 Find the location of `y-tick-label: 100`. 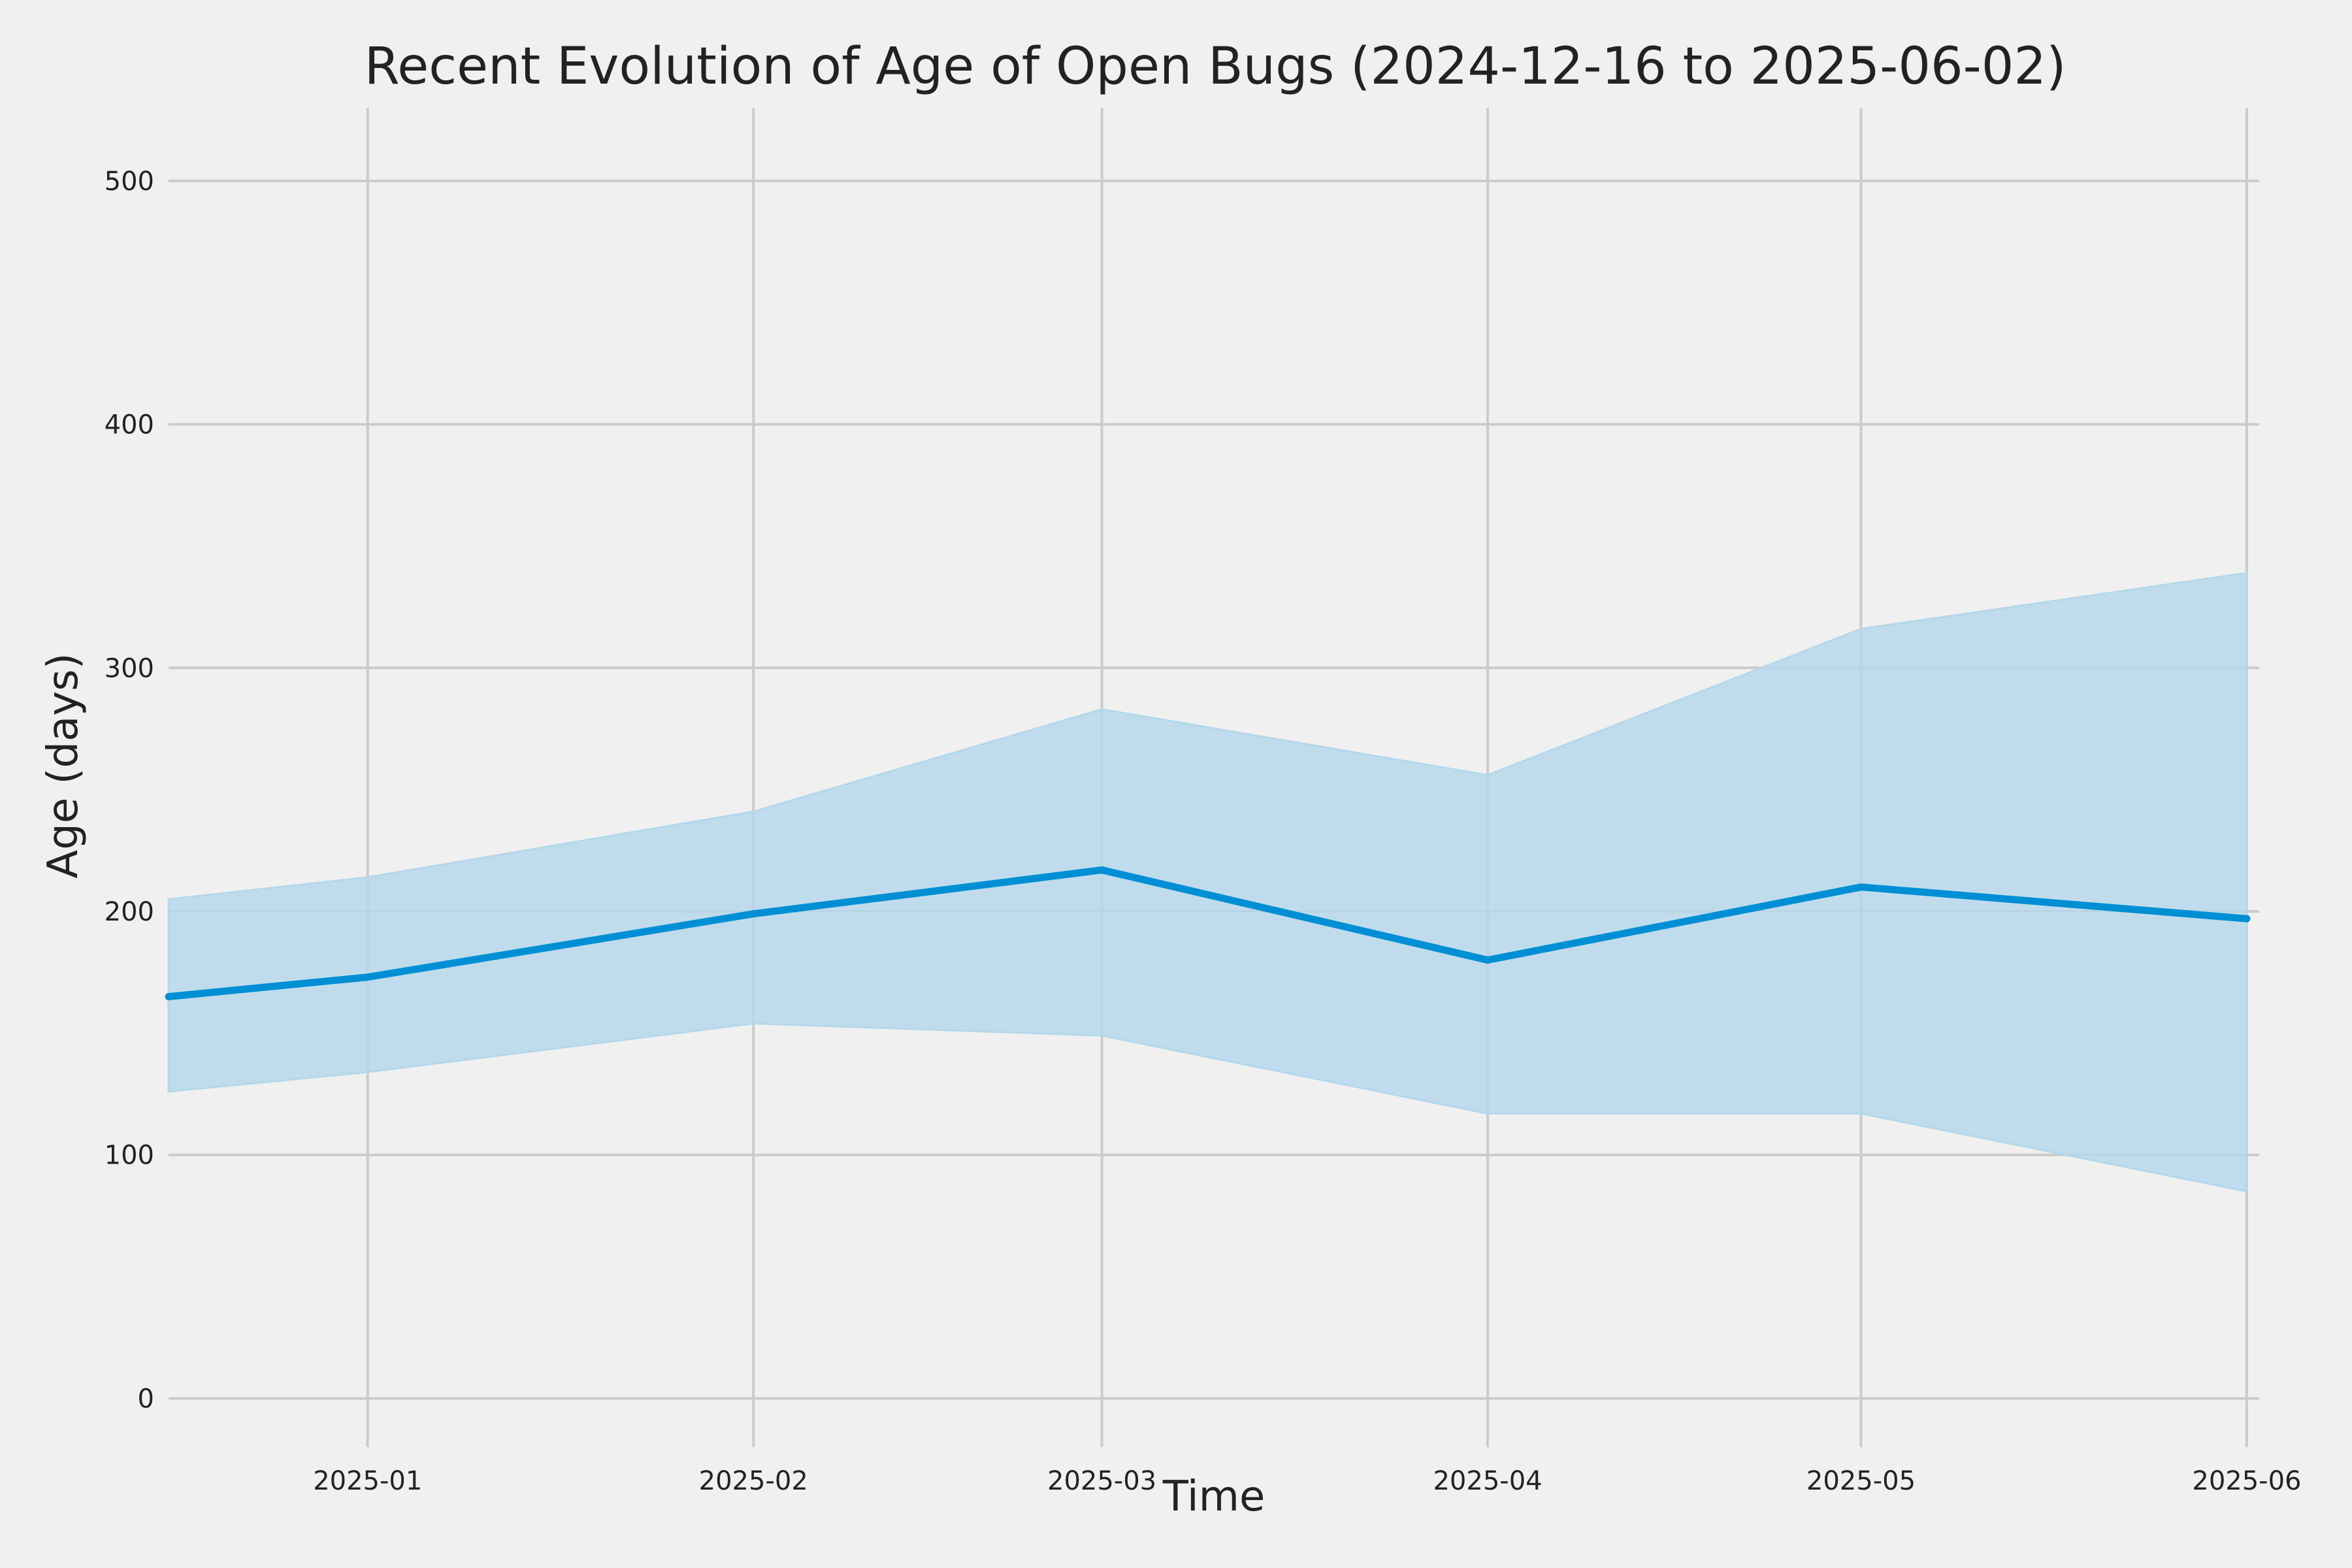

y-tick-label: 100 is located at coordinates (129, 1156).